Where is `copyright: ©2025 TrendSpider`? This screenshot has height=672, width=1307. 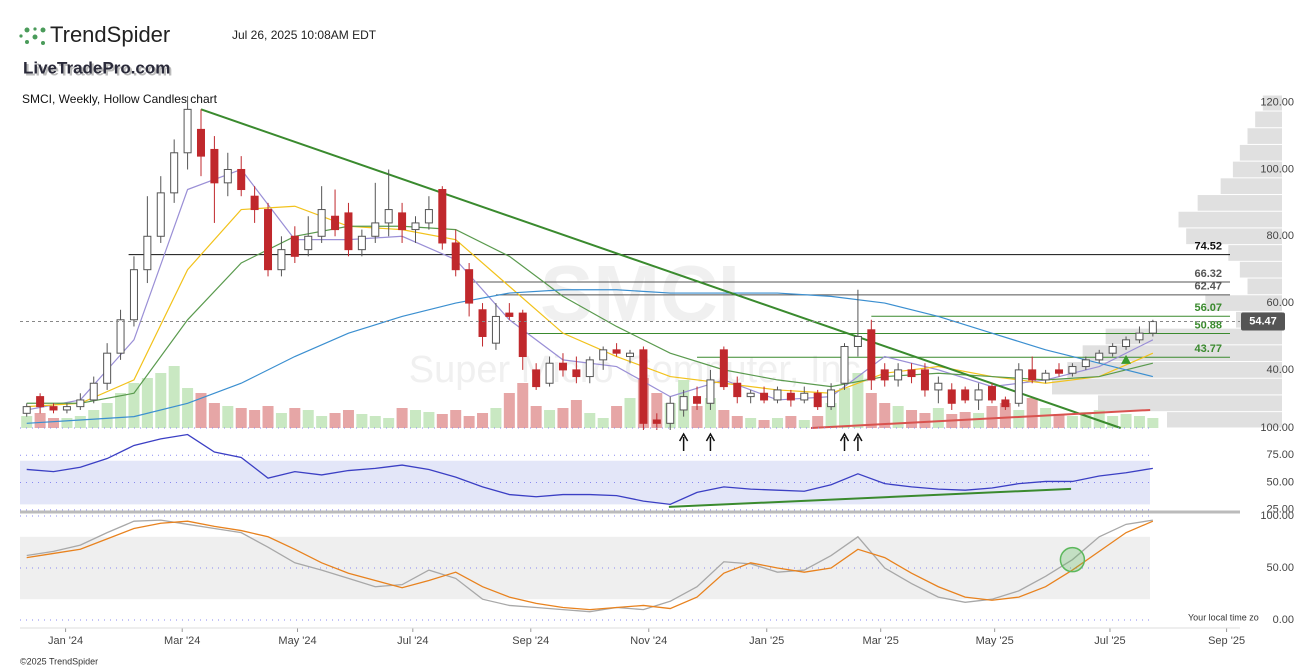 copyright: ©2025 TrendSpider is located at coordinates (59, 661).